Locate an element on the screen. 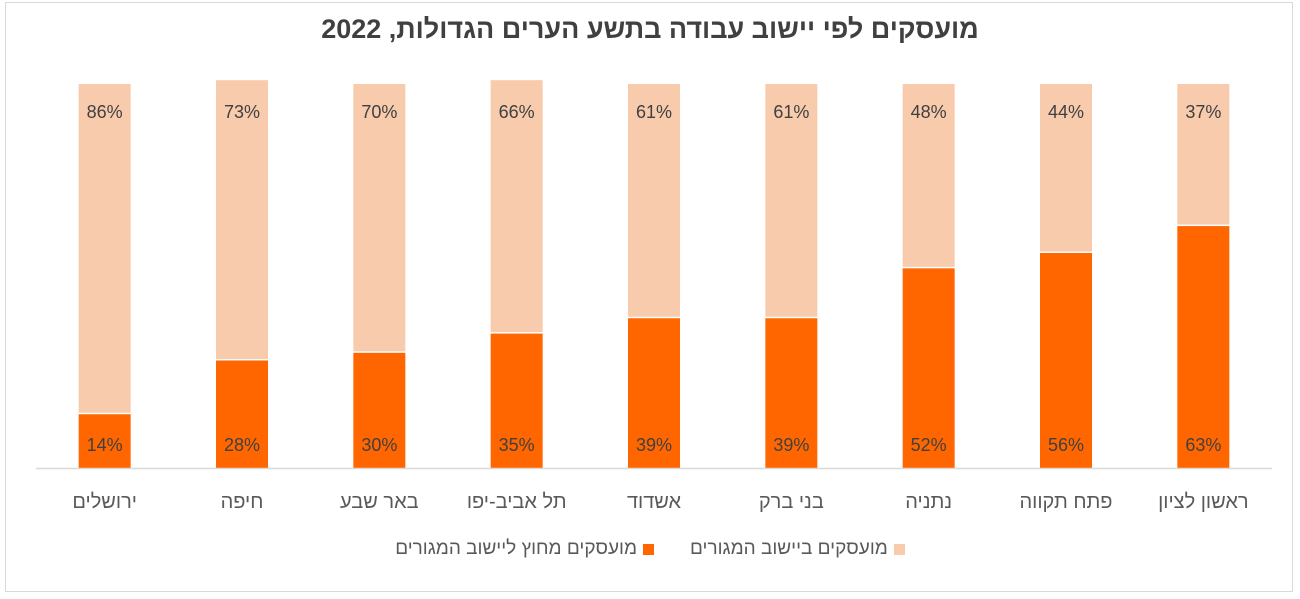 This screenshot has height=599, width=1300. legend-item-outside: מועסקים מחוץ ליישוב המגורים is located at coordinates (525, 549).